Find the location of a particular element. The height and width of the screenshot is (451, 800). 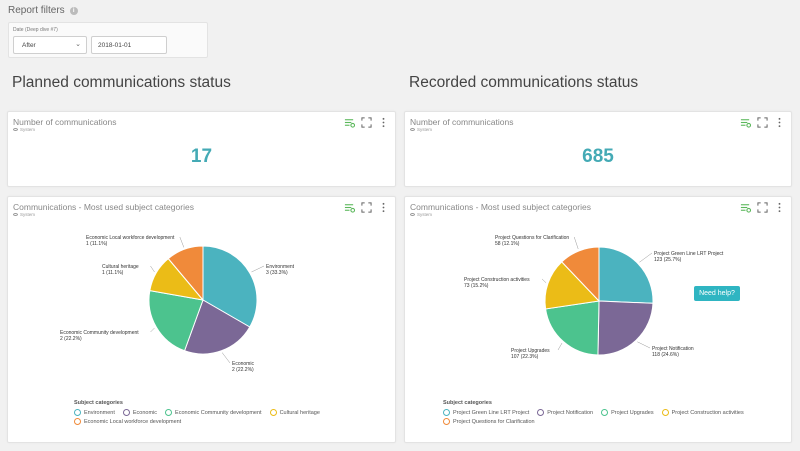

legend-item: Project Green Line LRT Project is located at coordinates (486, 412).